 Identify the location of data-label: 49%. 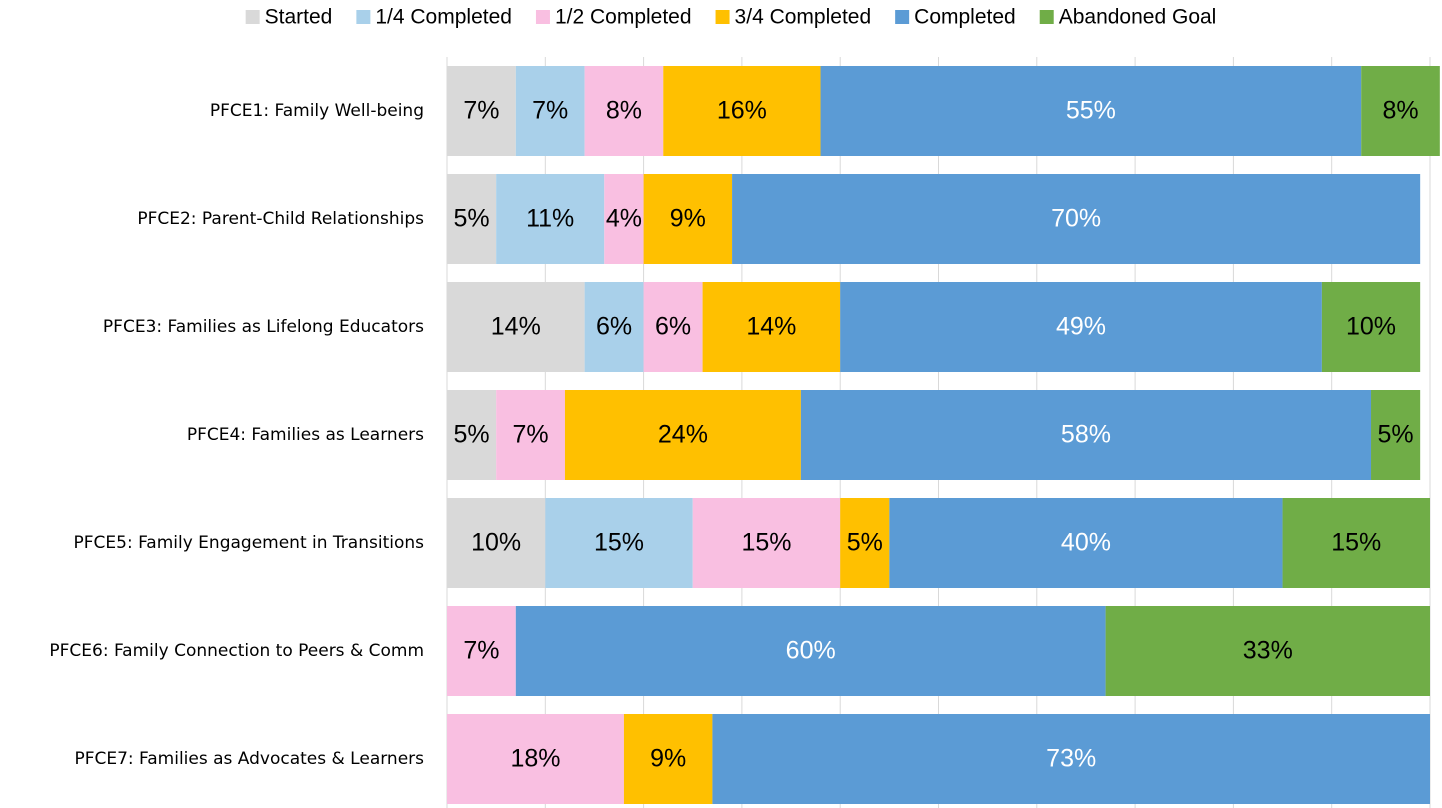
(1081, 327).